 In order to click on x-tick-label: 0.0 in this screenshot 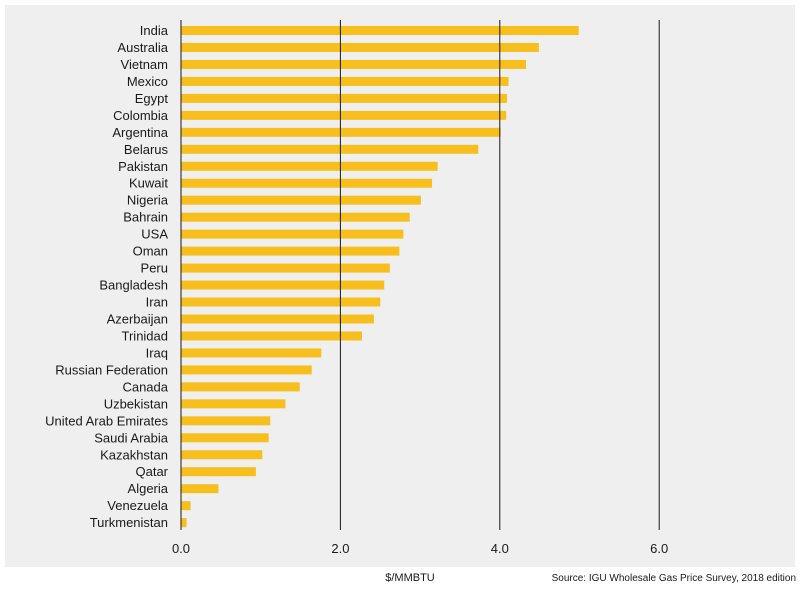, I will do `click(181, 548)`.